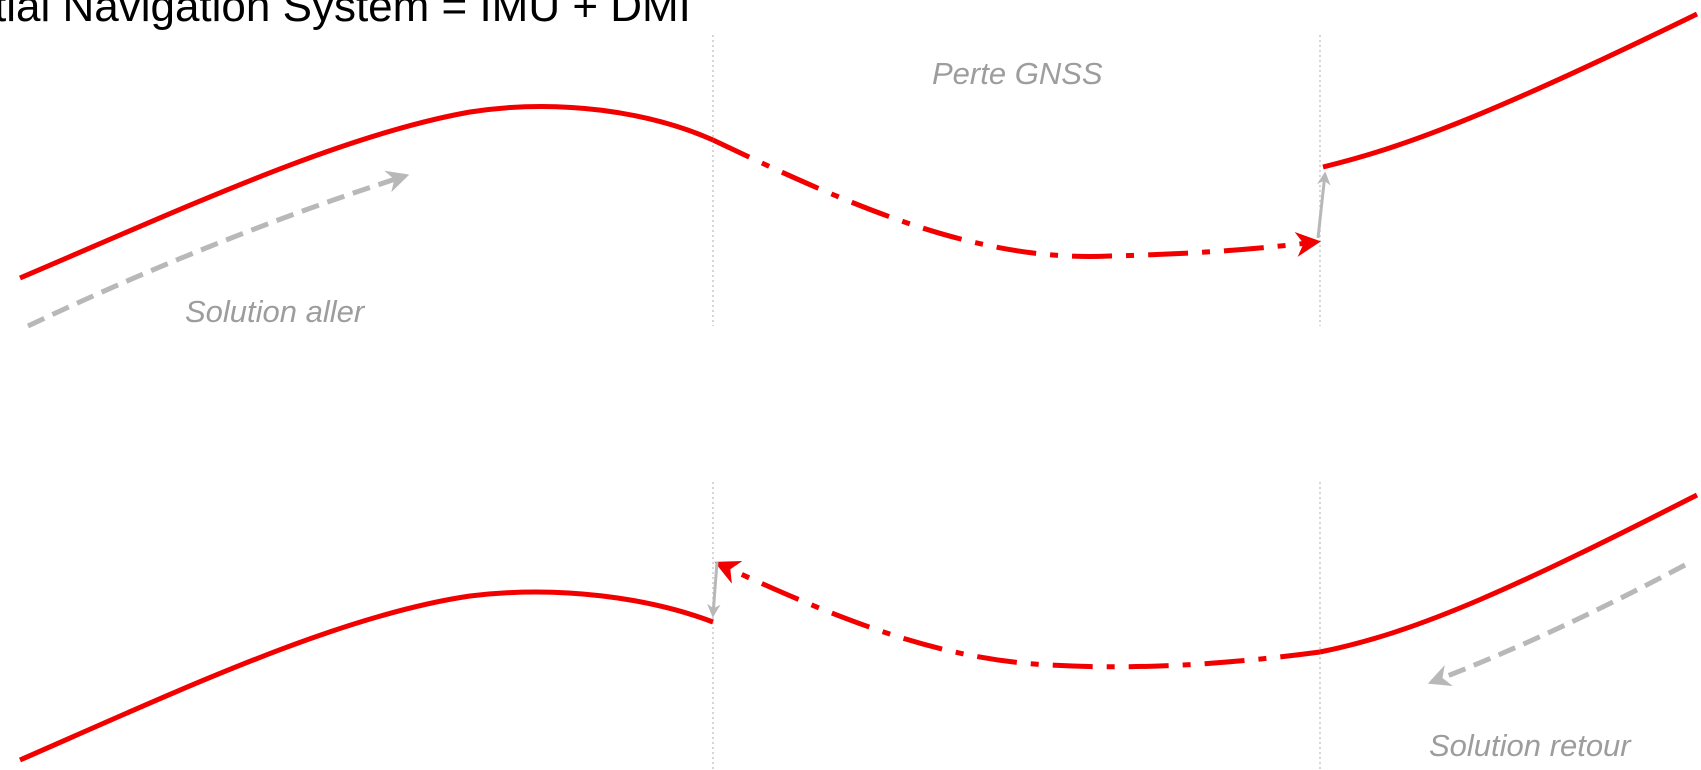  What do you see at coordinates (345, 15) in the screenshot?
I see `diagram-title: tial Navigation System = IMU + DMI` at bounding box center [345, 15].